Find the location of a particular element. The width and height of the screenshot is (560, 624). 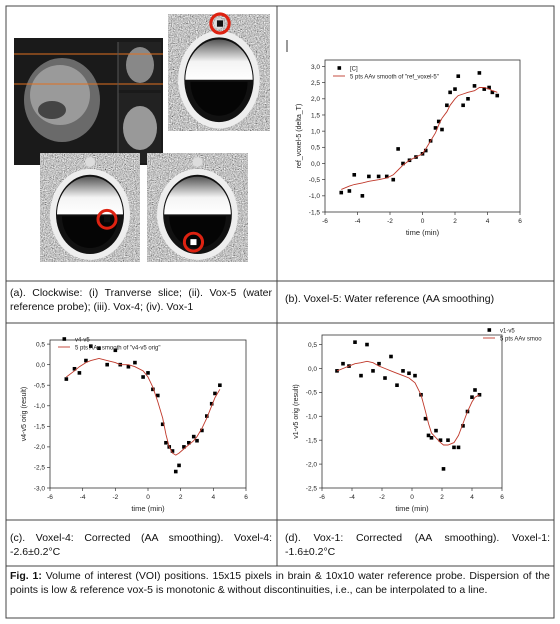

y-tick-label: 1,0 is located at coordinates (315, 131).